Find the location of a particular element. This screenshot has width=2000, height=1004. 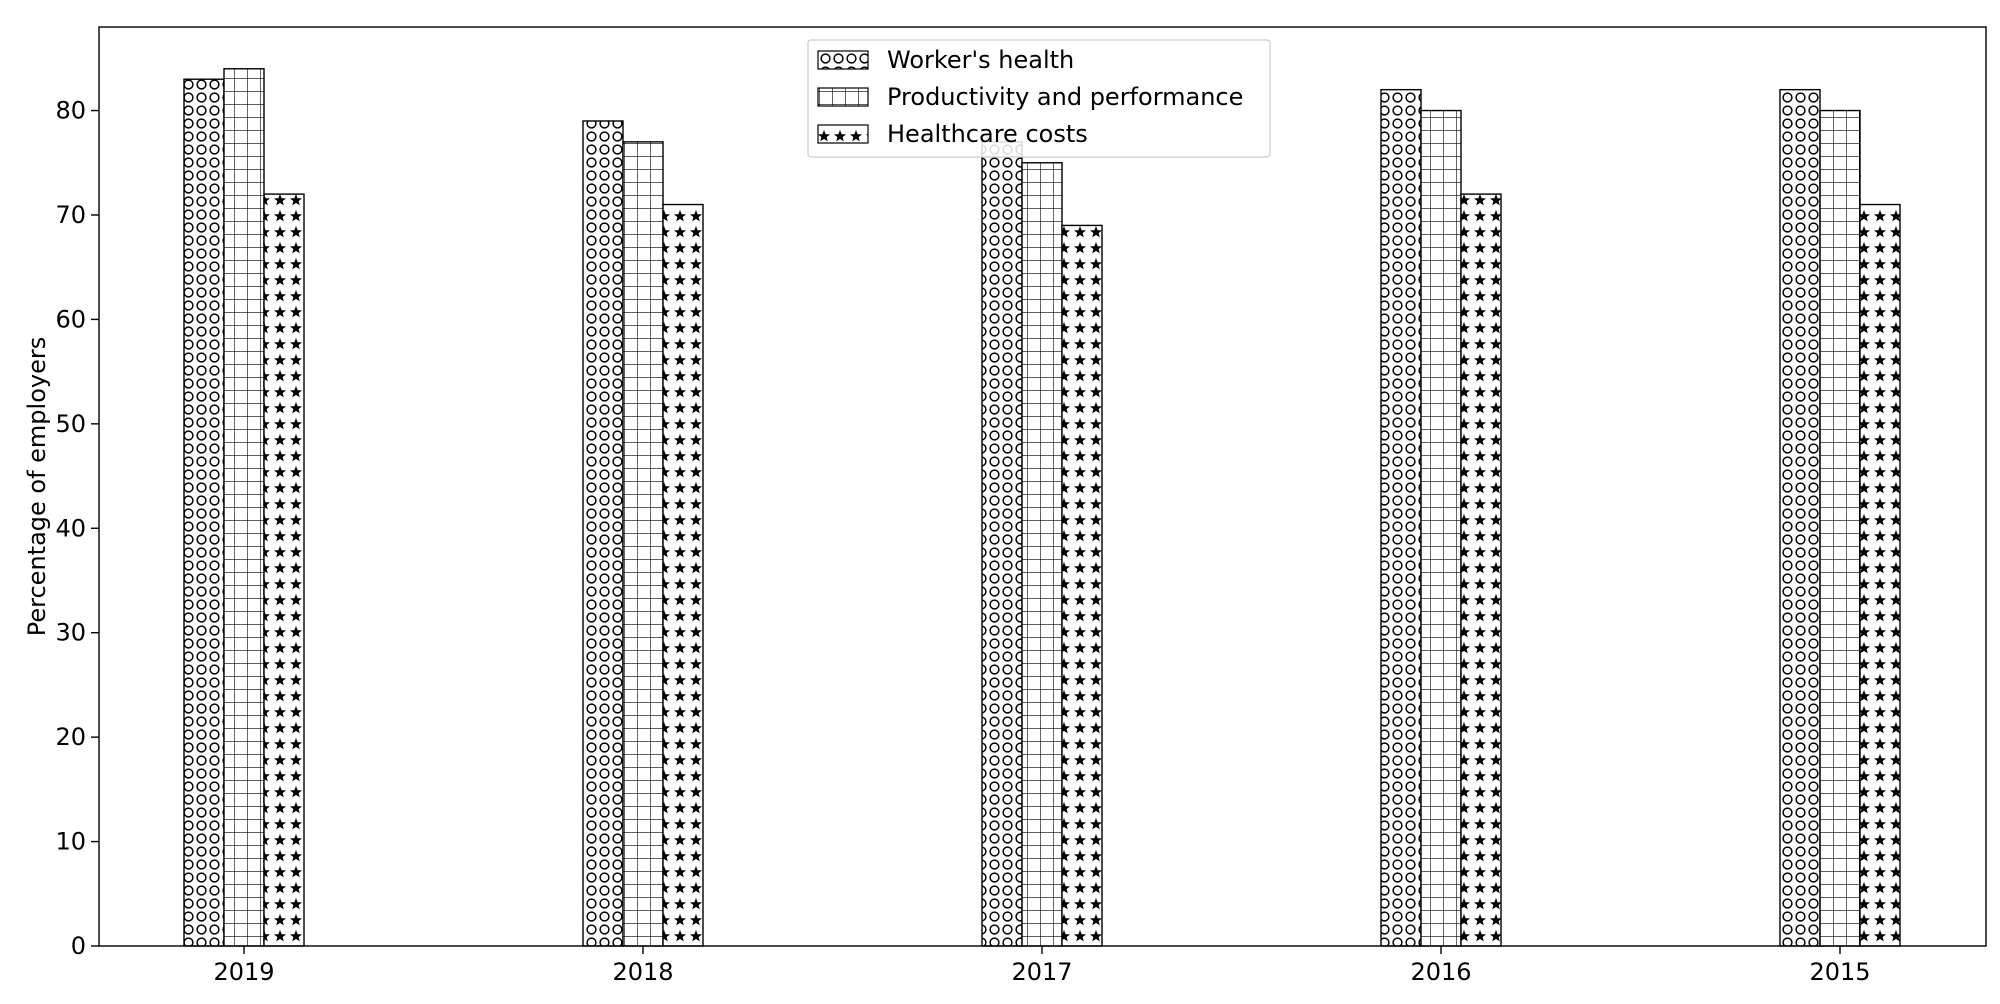

y-tick-label-80: 80 is located at coordinates (70, 111).